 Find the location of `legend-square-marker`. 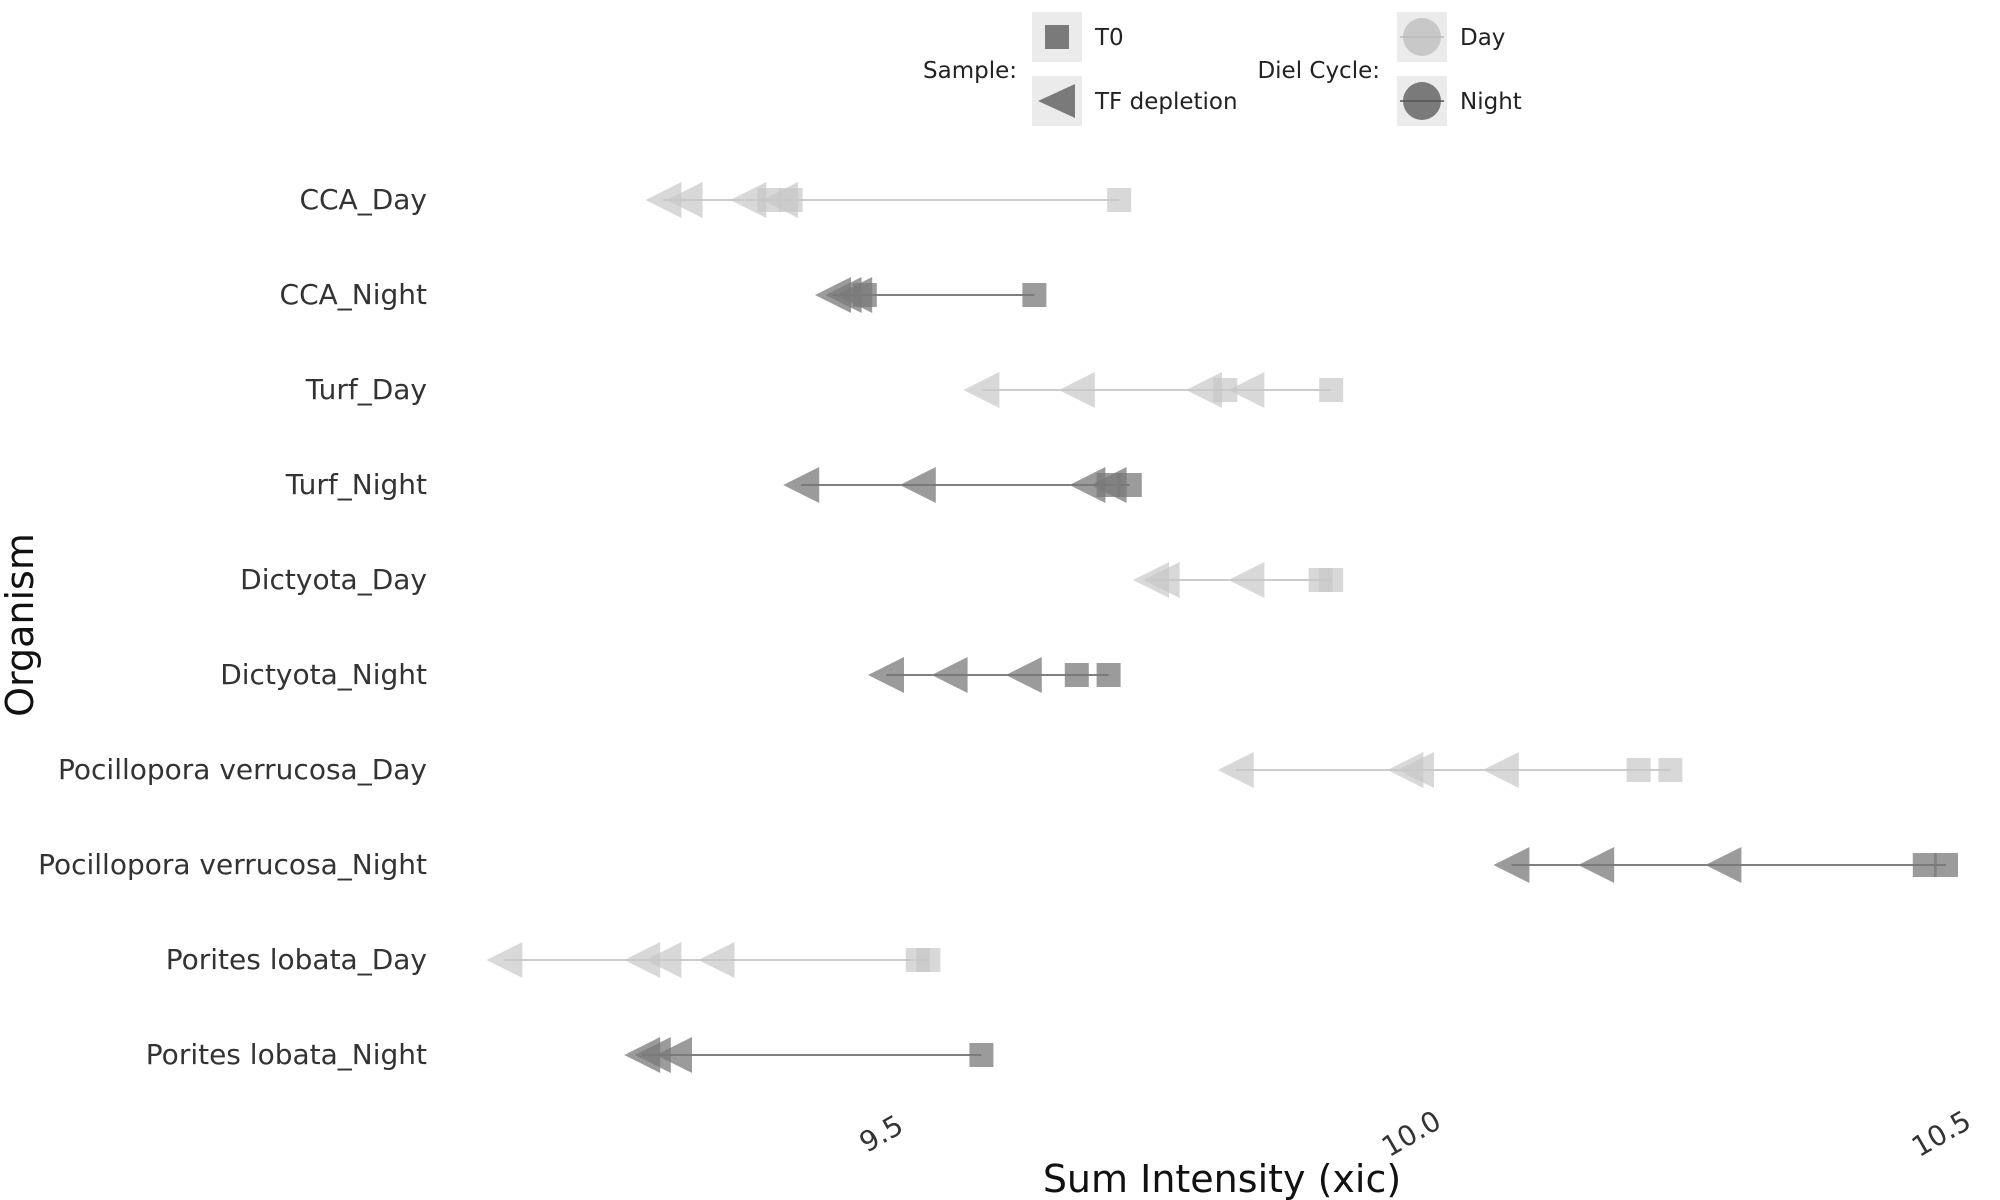

legend-square-marker is located at coordinates (1057, 37).